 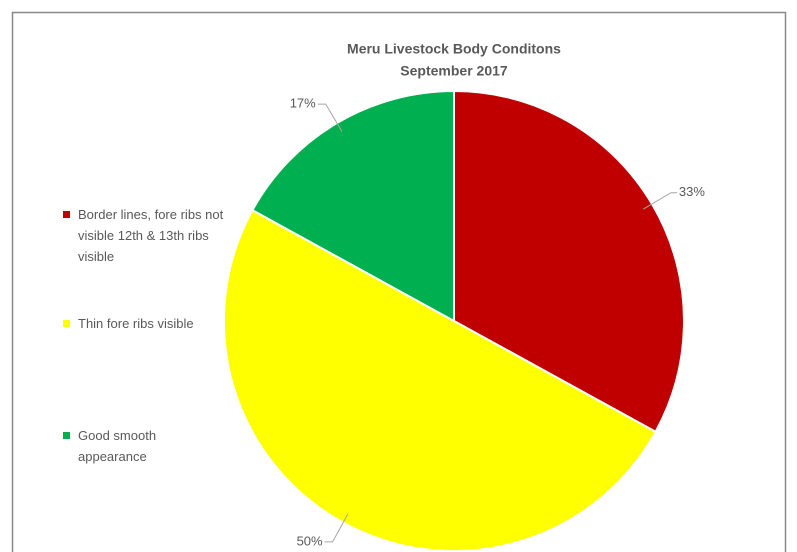 What do you see at coordinates (454, 49) in the screenshot?
I see `chart-title: Meru Livestock Body Conditons` at bounding box center [454, 49].